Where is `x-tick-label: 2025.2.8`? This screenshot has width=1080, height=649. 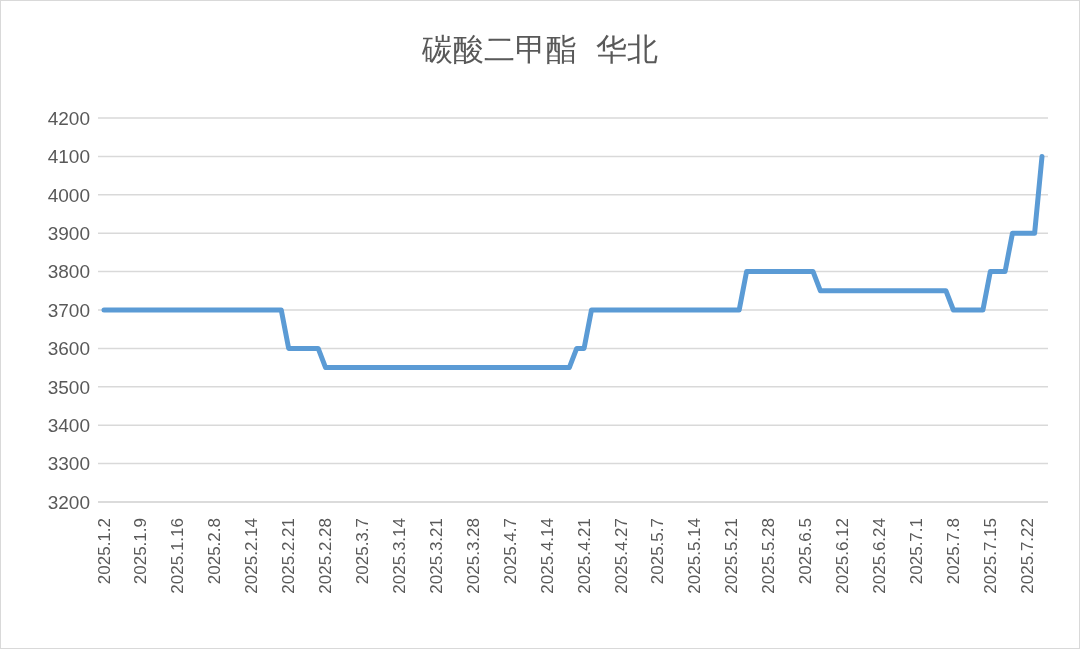 x-tick-label: 2025.2.8 is located at coordinates (215, 551).